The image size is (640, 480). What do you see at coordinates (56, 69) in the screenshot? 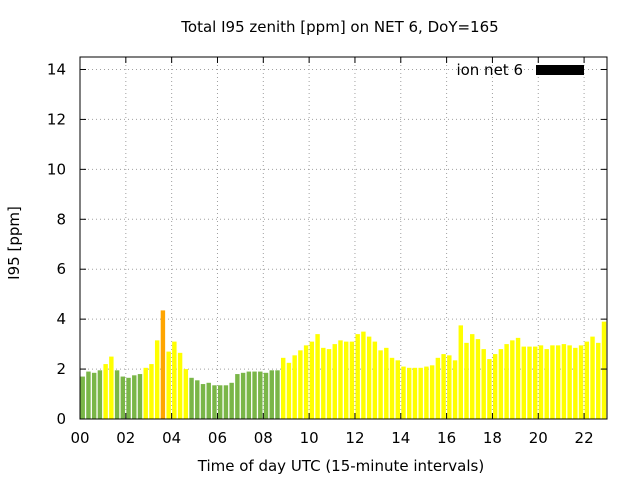
I see `y-tick-label: 14` at bounding box center [56, 69].